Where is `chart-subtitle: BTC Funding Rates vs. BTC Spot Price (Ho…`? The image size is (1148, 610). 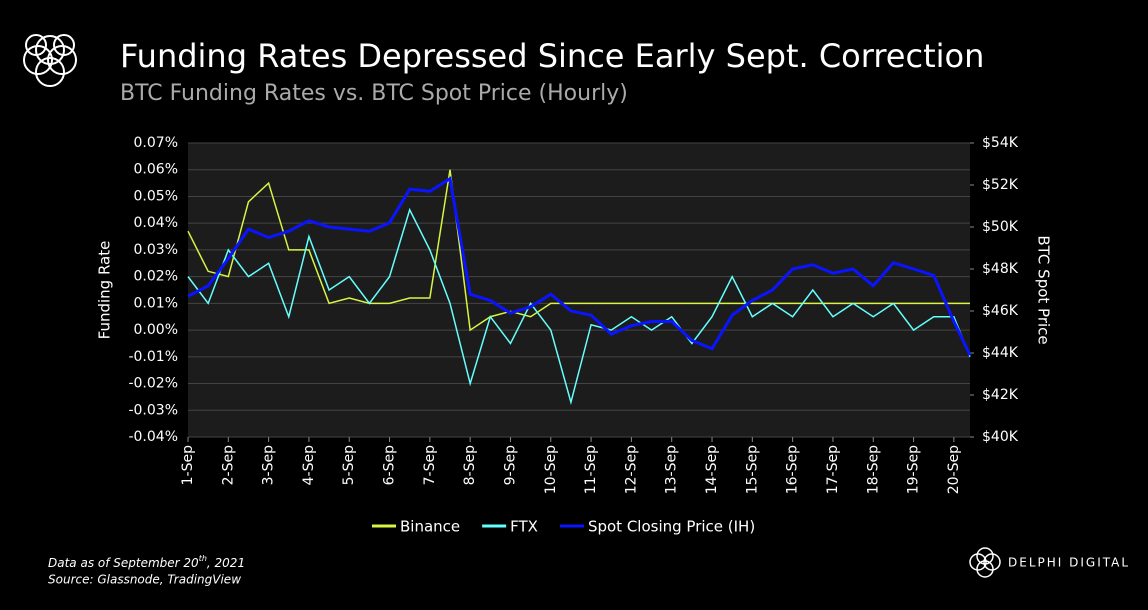 chart-subtitle: BTC Funding Rates vs. BTC Spot Price (Ho… is located at coordinates (374, 93).